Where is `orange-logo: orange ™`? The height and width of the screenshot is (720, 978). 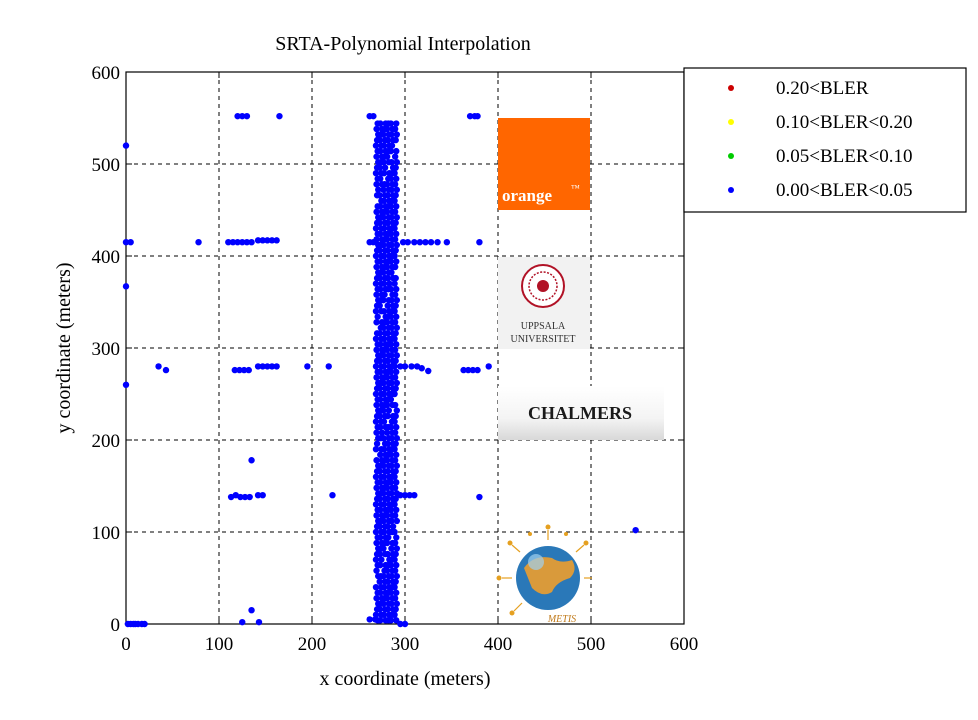
orange-logo: orange ™ is located at coordinates (544, 164).